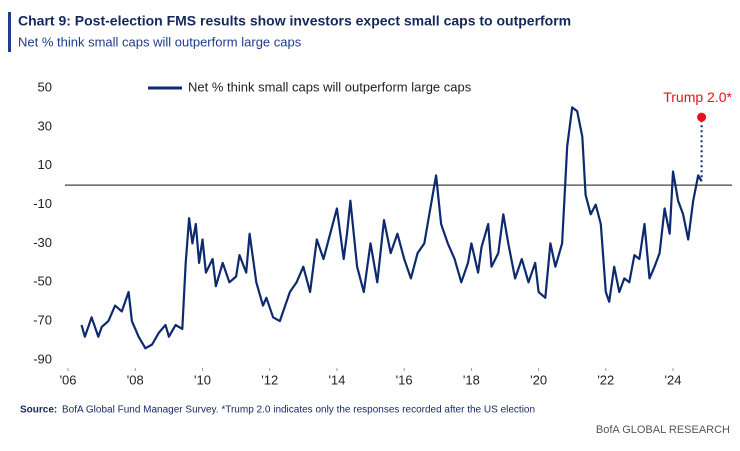  I want to click on footer: BofA GLOBAL RESEARCH, so click(663, 430).